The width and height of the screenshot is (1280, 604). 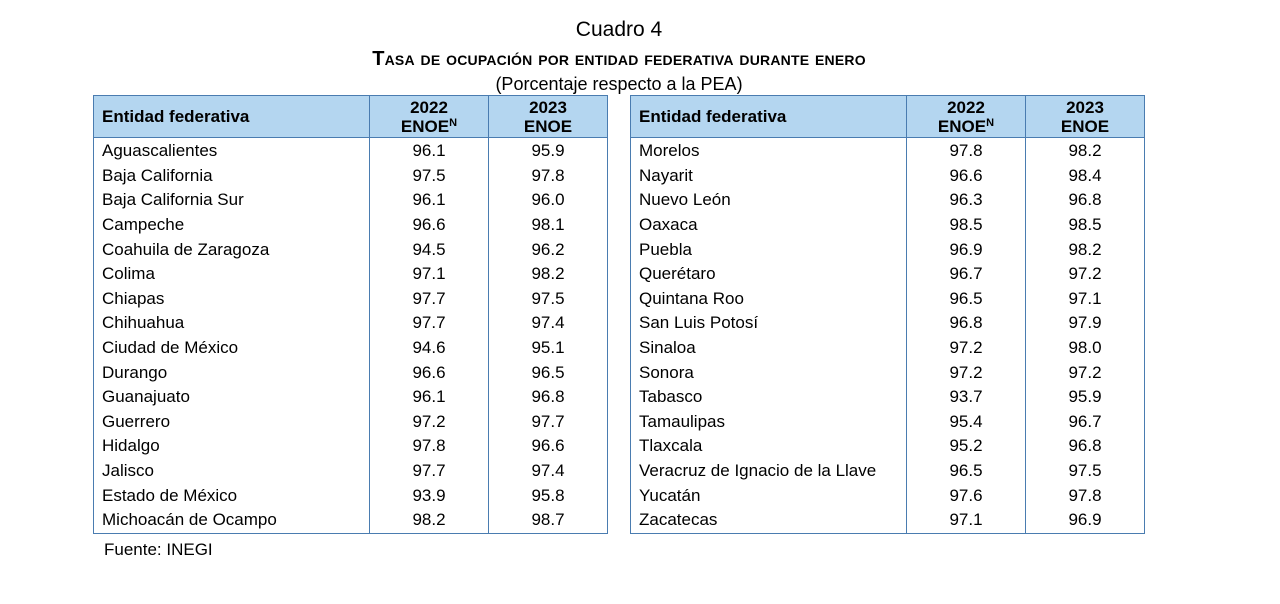 I want to click on survey-2023-label: ENOE, so click(x=548, y=126).